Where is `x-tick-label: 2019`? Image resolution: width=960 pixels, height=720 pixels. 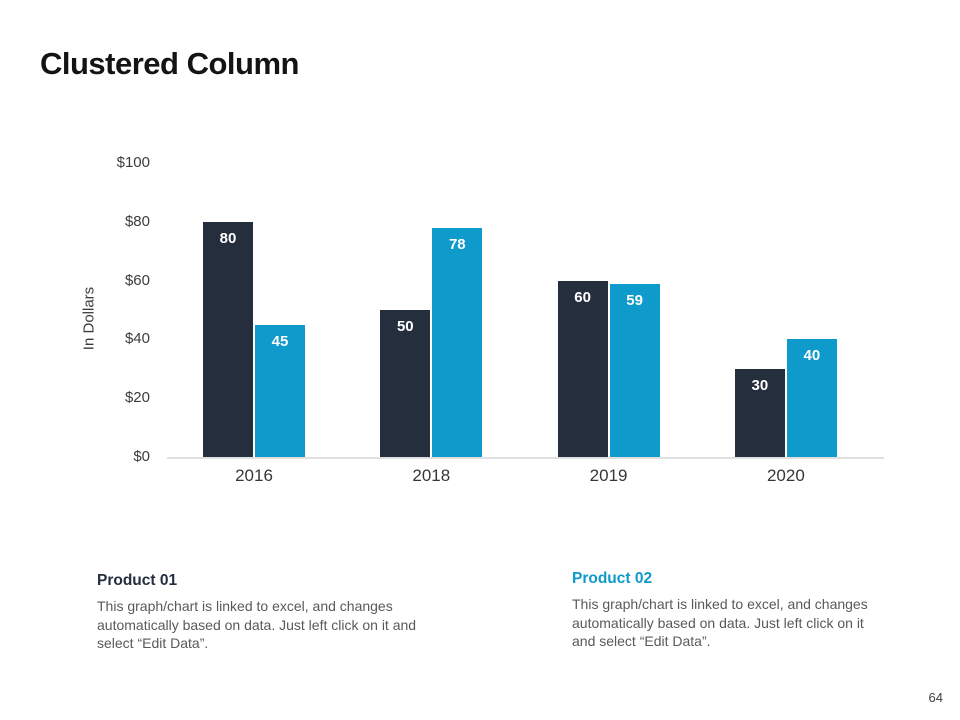
x-tick-label: 2019 is located at coordinates (608, 475).